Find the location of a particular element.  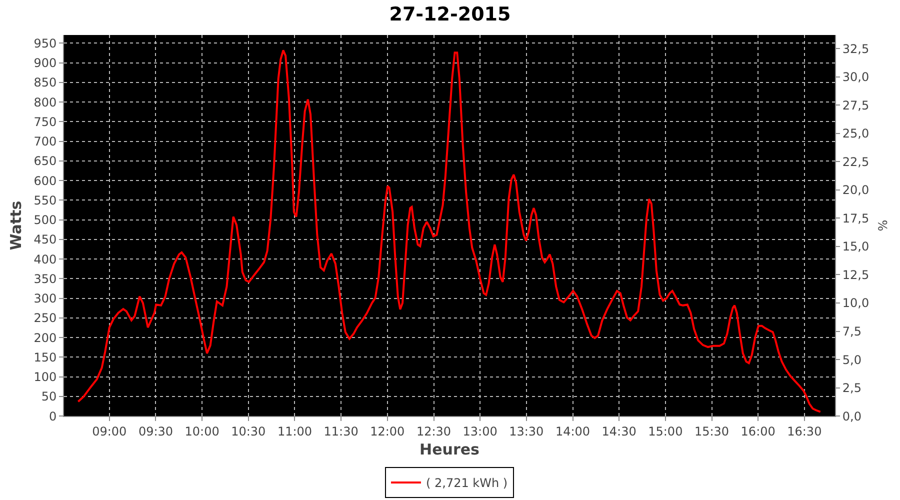

y-tick-label: 700 is located at coordinates (45, 141).